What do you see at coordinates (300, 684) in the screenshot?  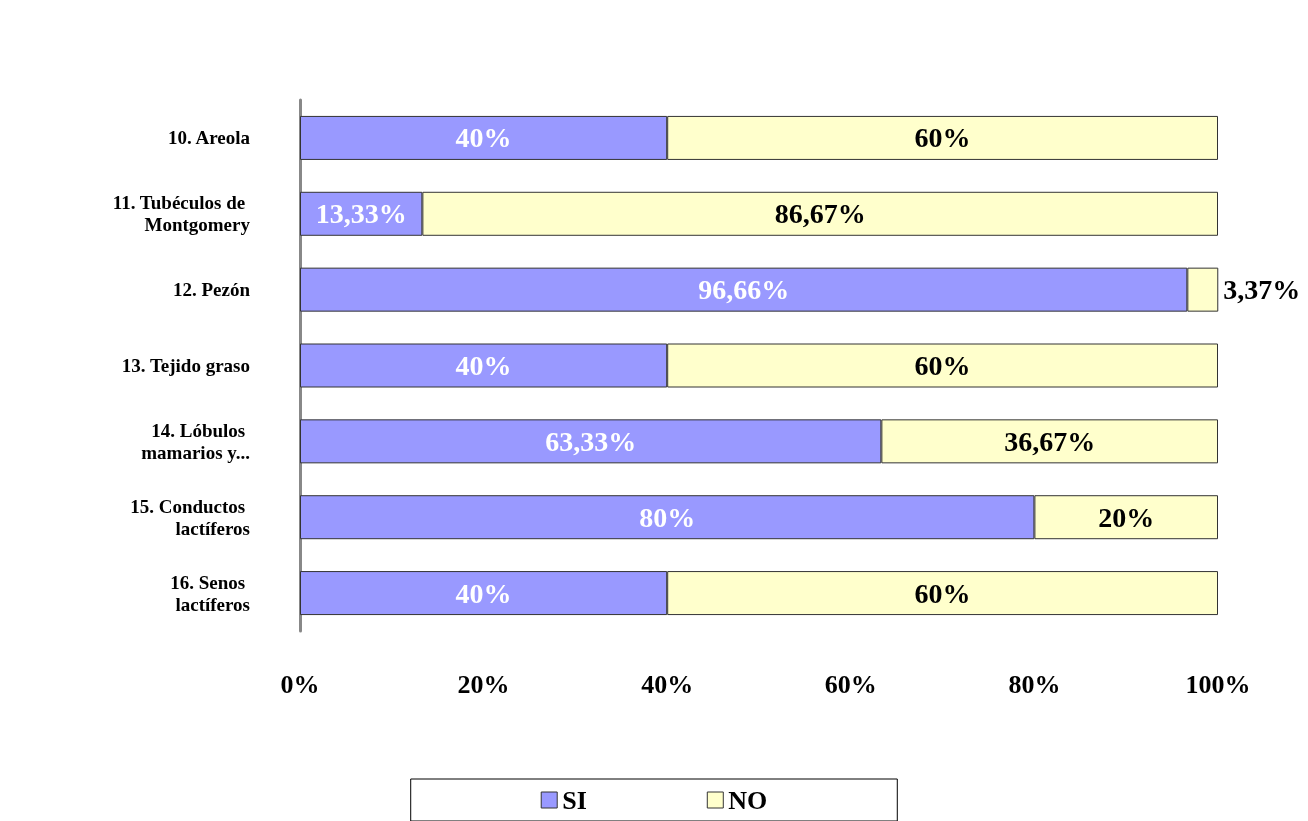 I see `x-tick-label: 0%` at bounding box center [300, 684].